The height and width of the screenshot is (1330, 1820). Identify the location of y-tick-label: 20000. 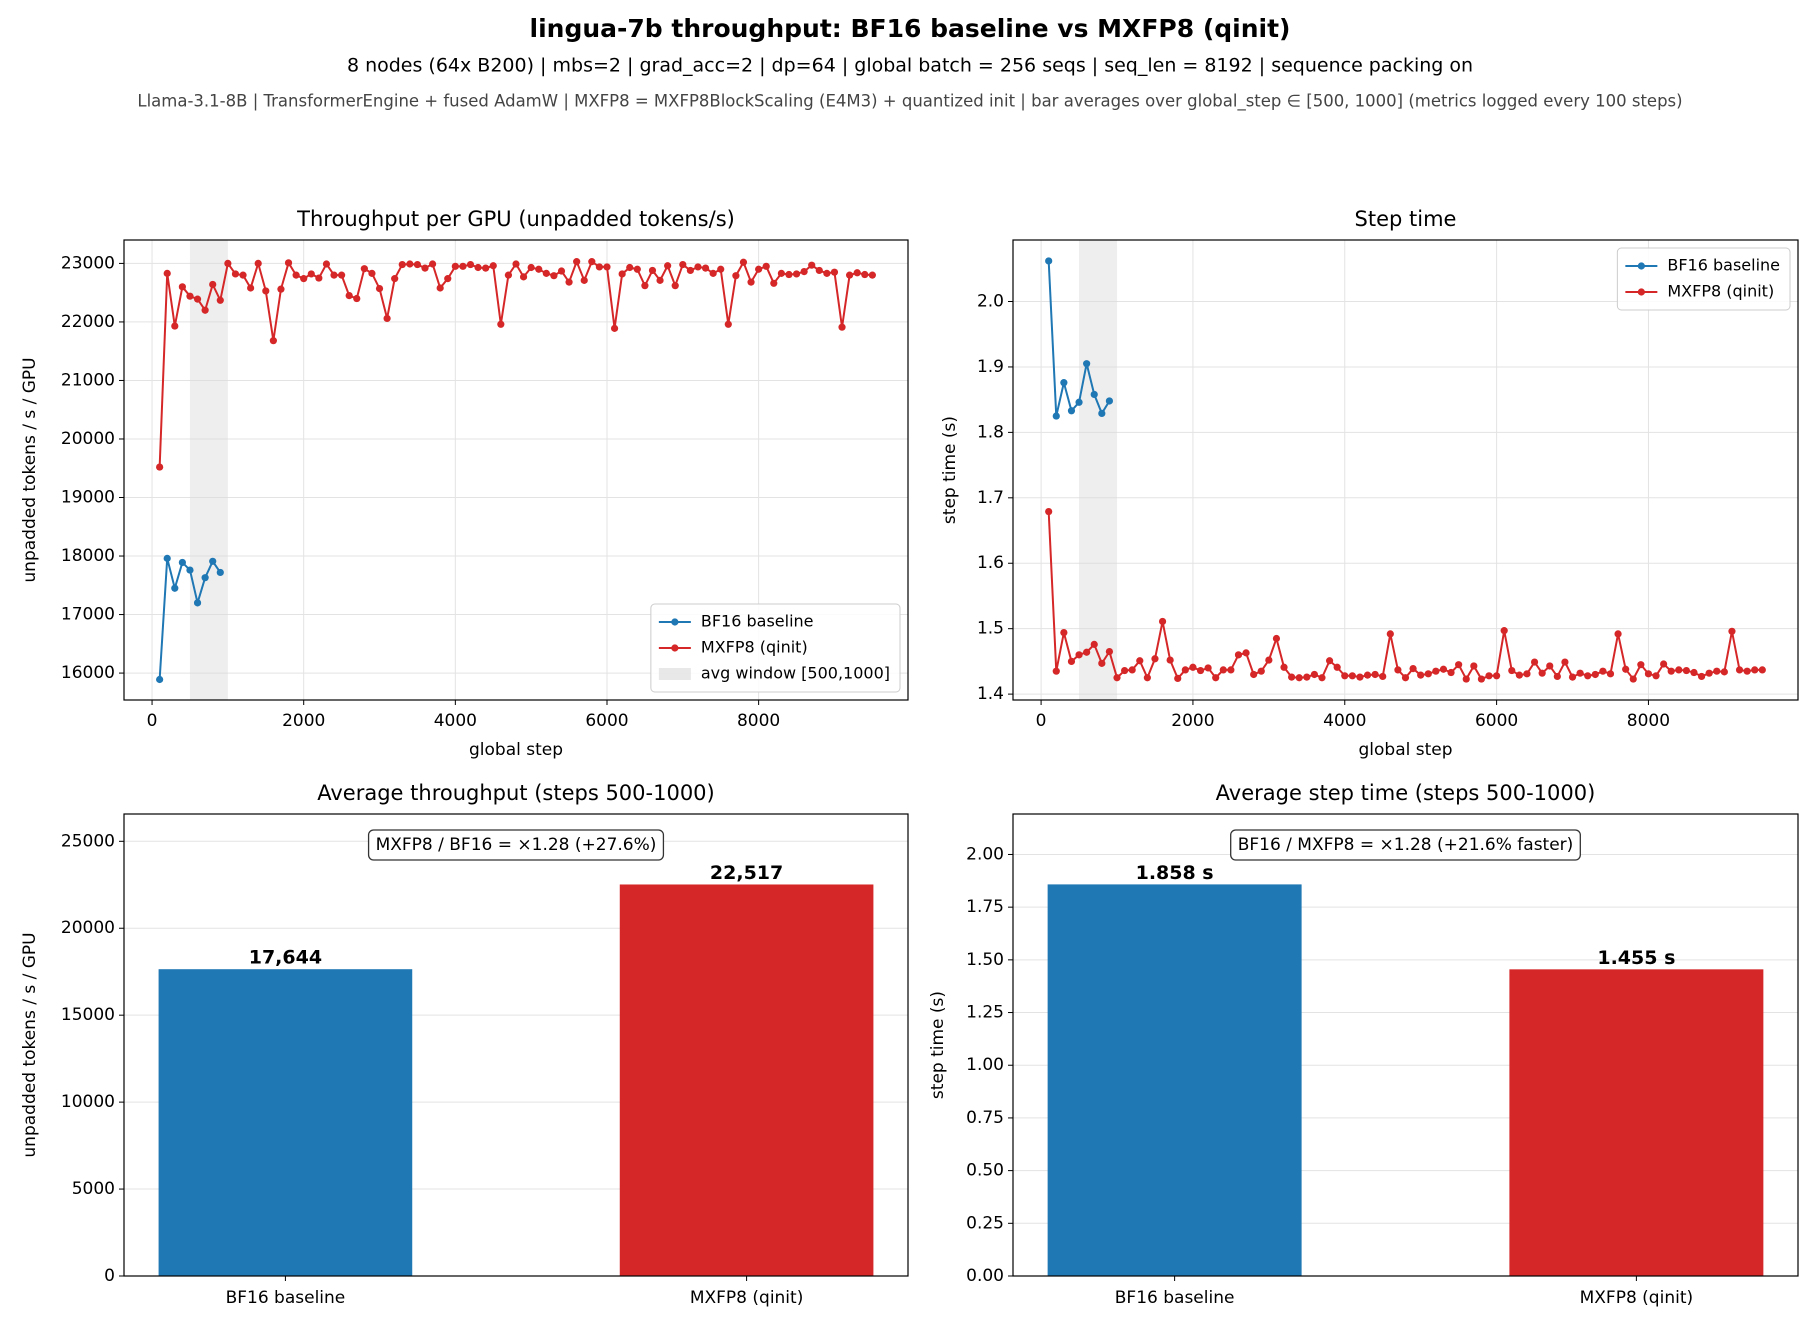
(88, 439).